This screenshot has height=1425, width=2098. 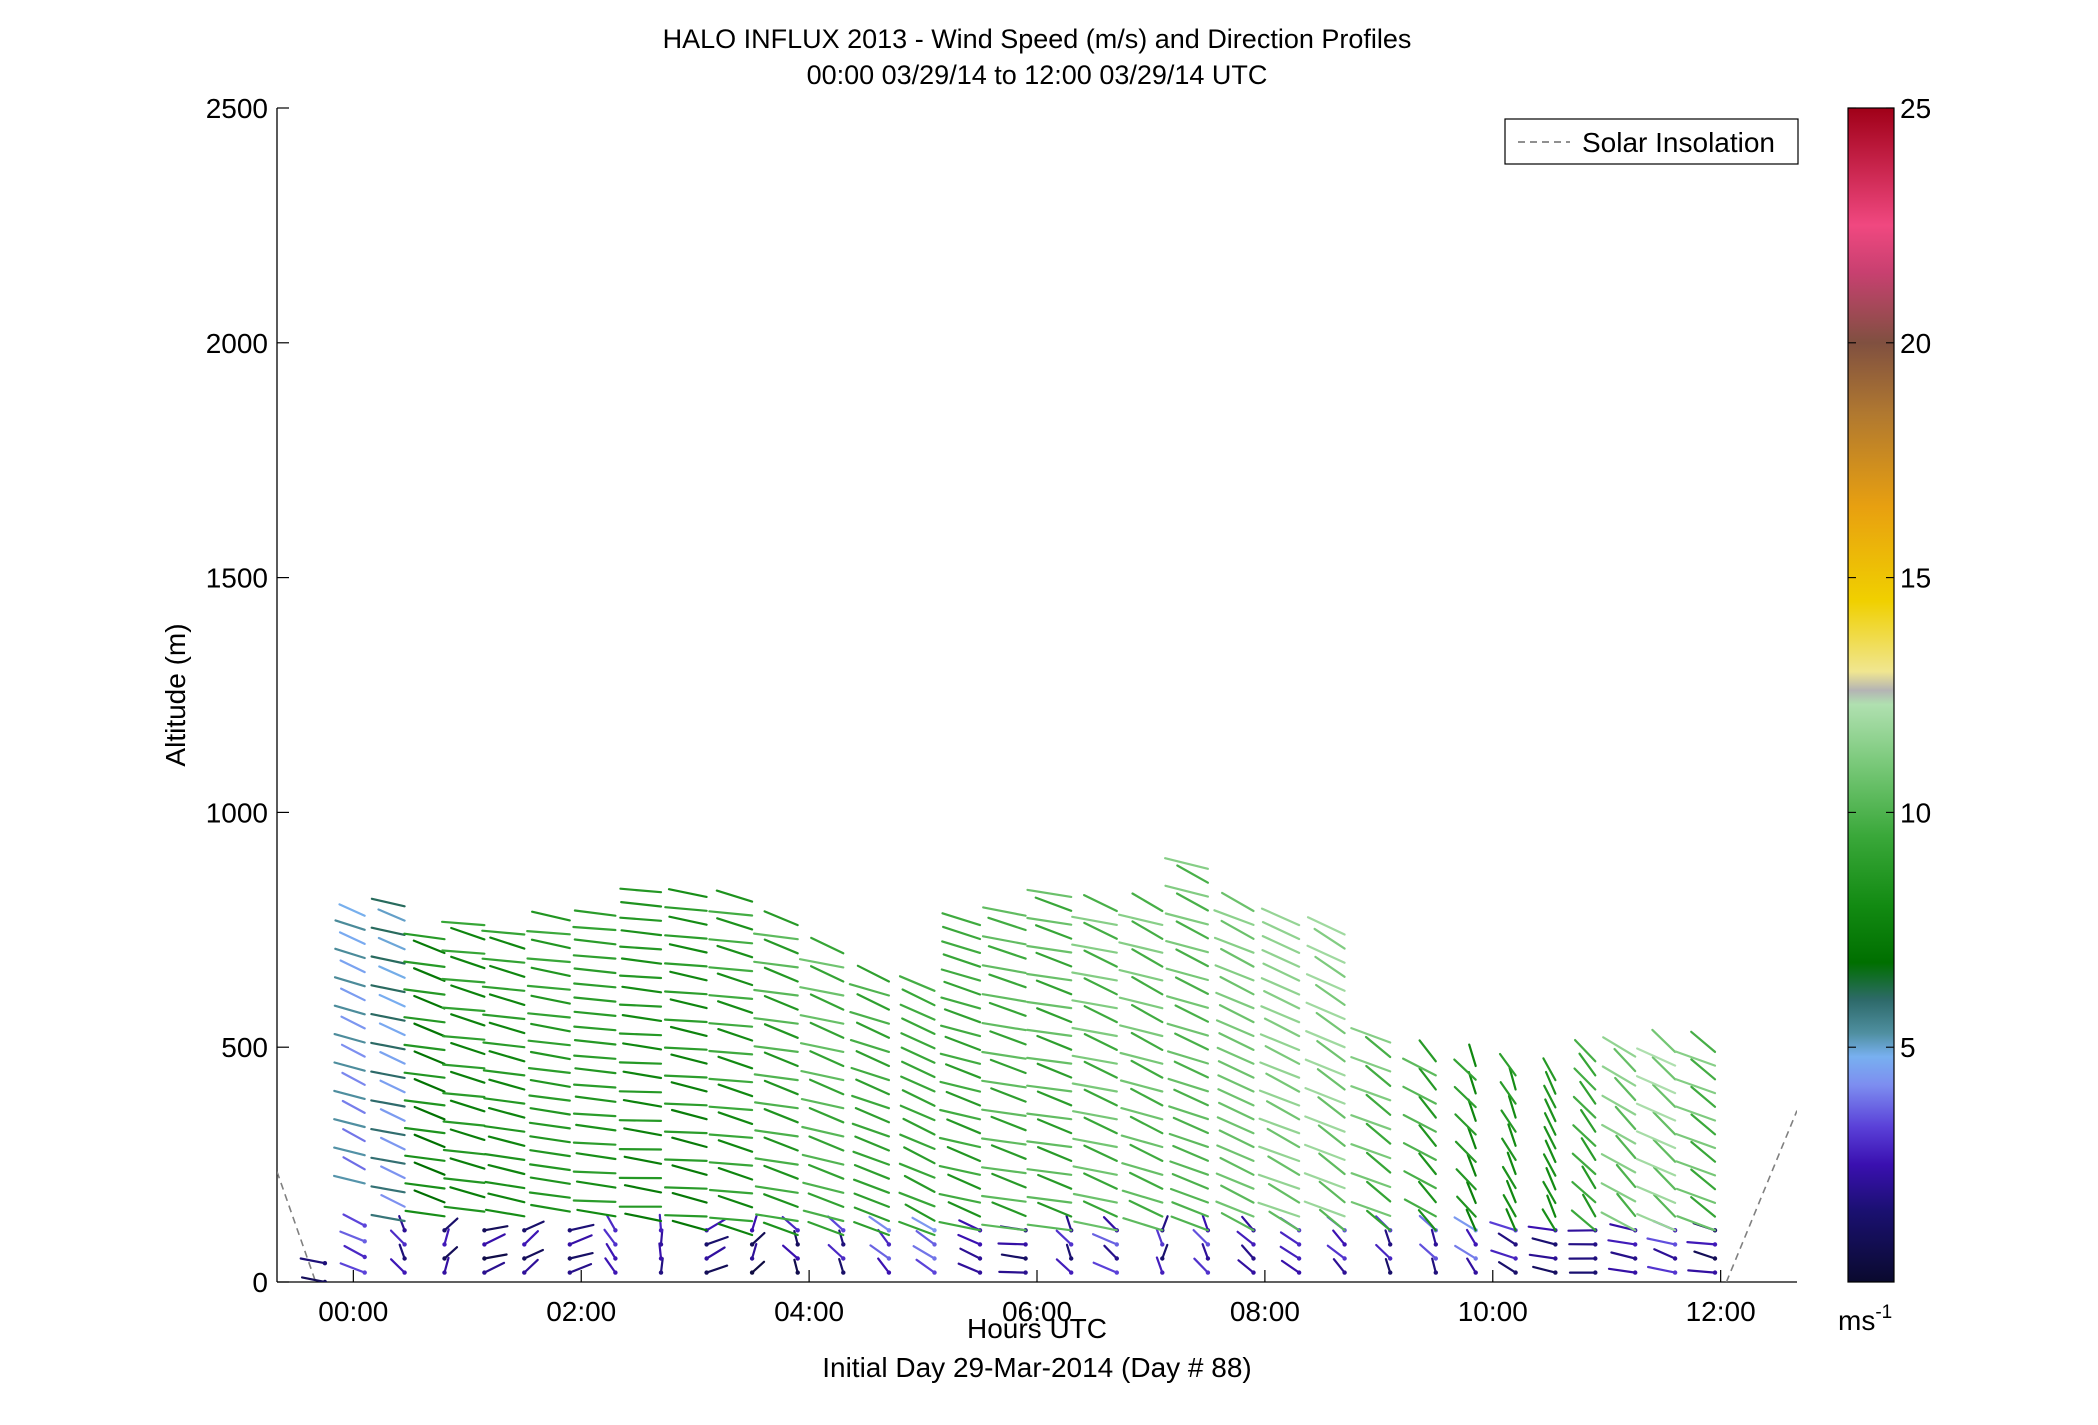 I want to click on colorbar-tick-label: 15, so click(x=1915, y=578).